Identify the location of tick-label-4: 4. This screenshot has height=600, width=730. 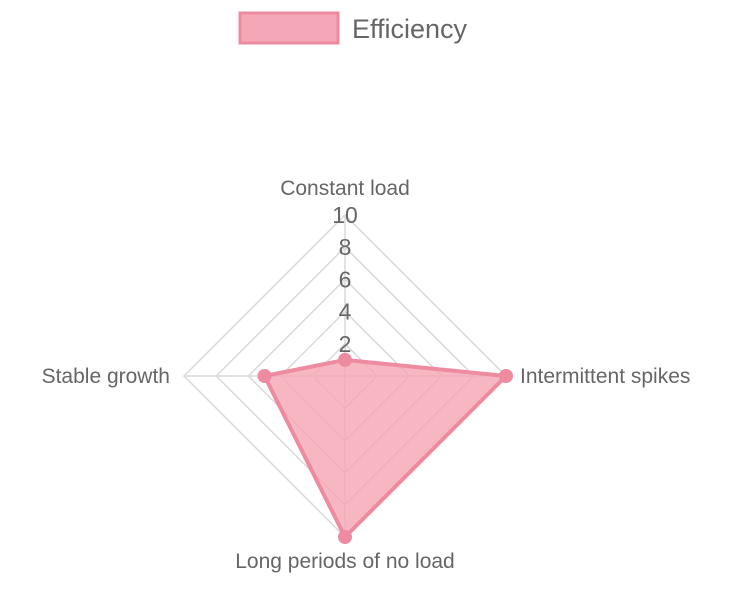
(345, 312).